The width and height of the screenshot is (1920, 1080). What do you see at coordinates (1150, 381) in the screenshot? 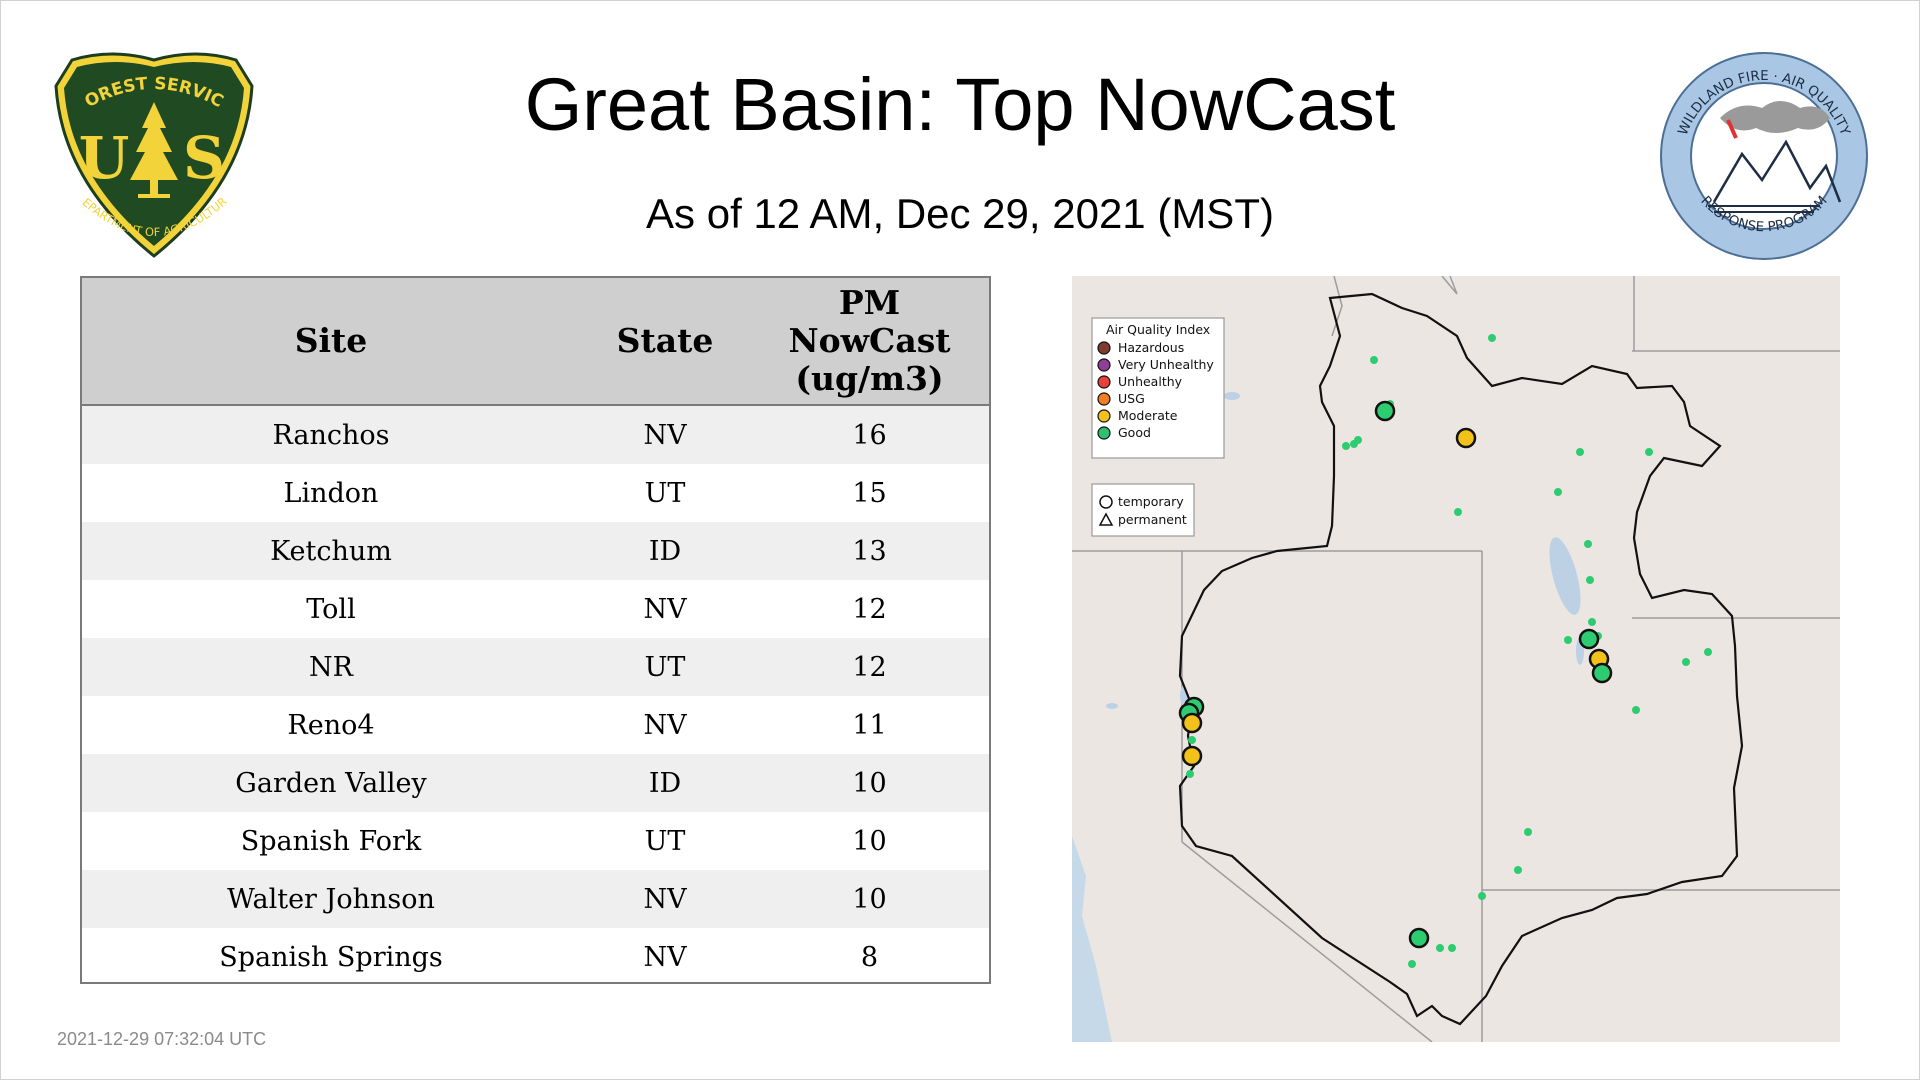
I see `aqi-legend-label: Unhealthy` at bounding box center [1150, 381].